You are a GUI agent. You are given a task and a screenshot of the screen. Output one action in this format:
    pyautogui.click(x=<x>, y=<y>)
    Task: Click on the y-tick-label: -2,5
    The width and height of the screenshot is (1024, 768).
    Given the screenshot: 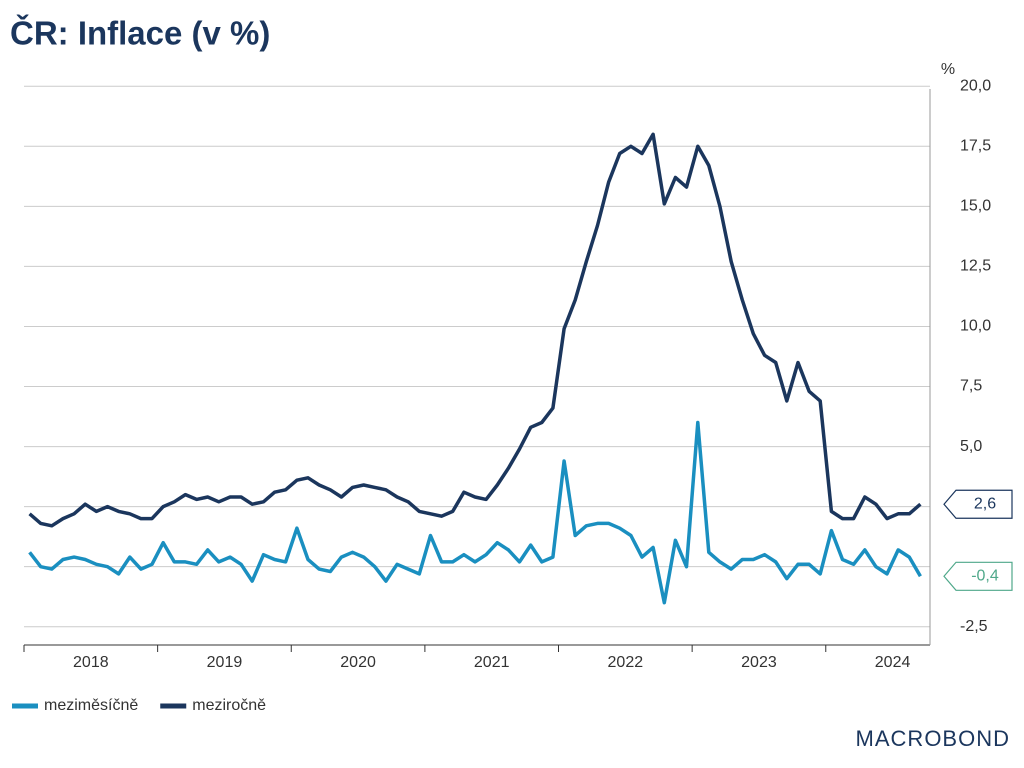 What is the action you would take?
    pyautogui.click(x=974, y=626)
    